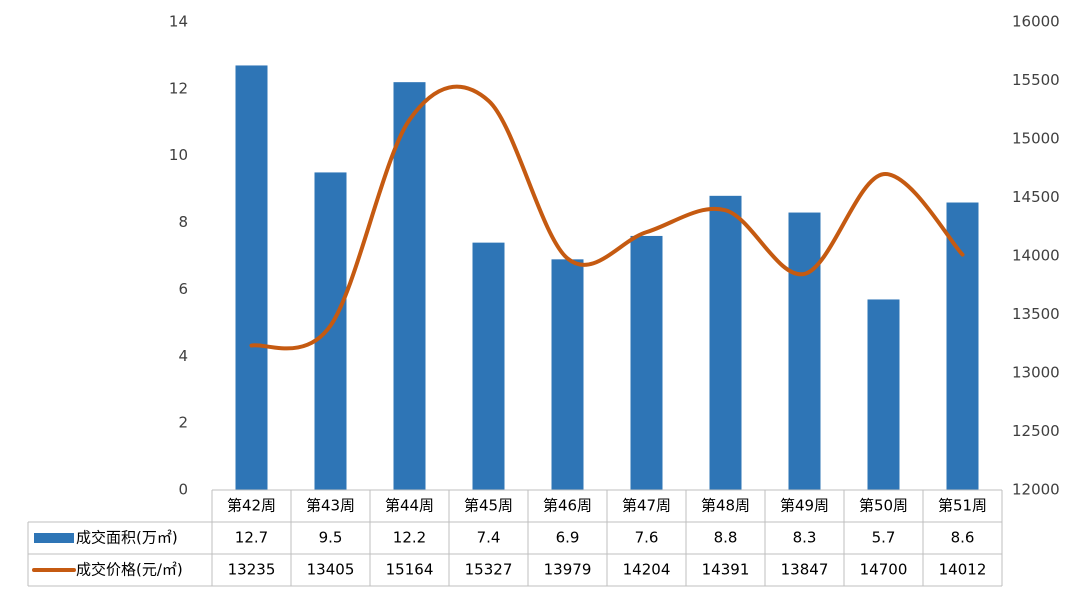 Image resolution: width=1080 pixels, height=595 pixels. I want to click on line-data-label: 13979, so click(568, 570).